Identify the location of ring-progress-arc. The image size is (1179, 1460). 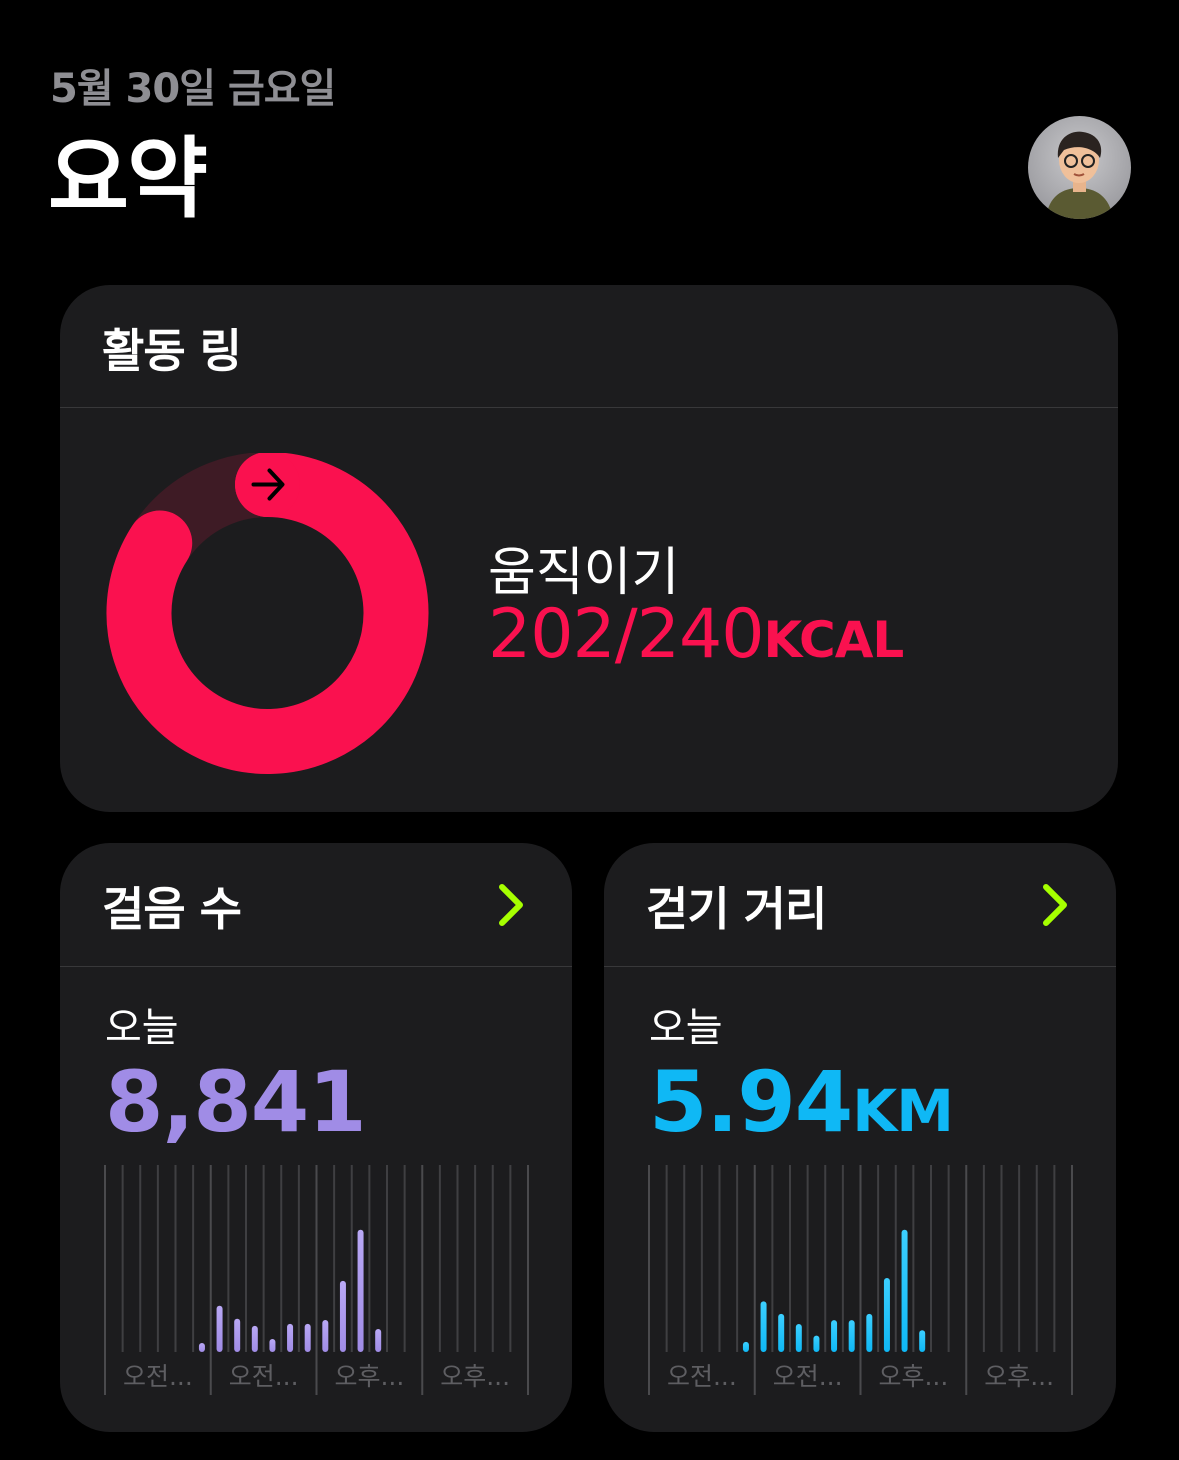
(267, 613).